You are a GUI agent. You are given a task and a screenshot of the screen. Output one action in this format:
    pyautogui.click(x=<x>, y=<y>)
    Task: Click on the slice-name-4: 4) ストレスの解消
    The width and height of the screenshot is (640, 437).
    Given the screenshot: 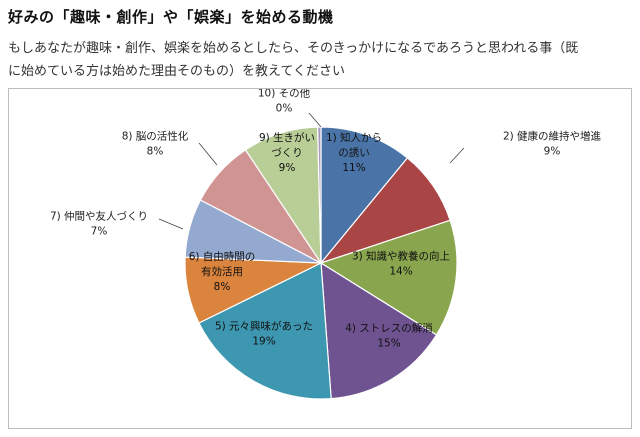 What is the action you would take?
    pyautogui.click(x=389, y=328)
    